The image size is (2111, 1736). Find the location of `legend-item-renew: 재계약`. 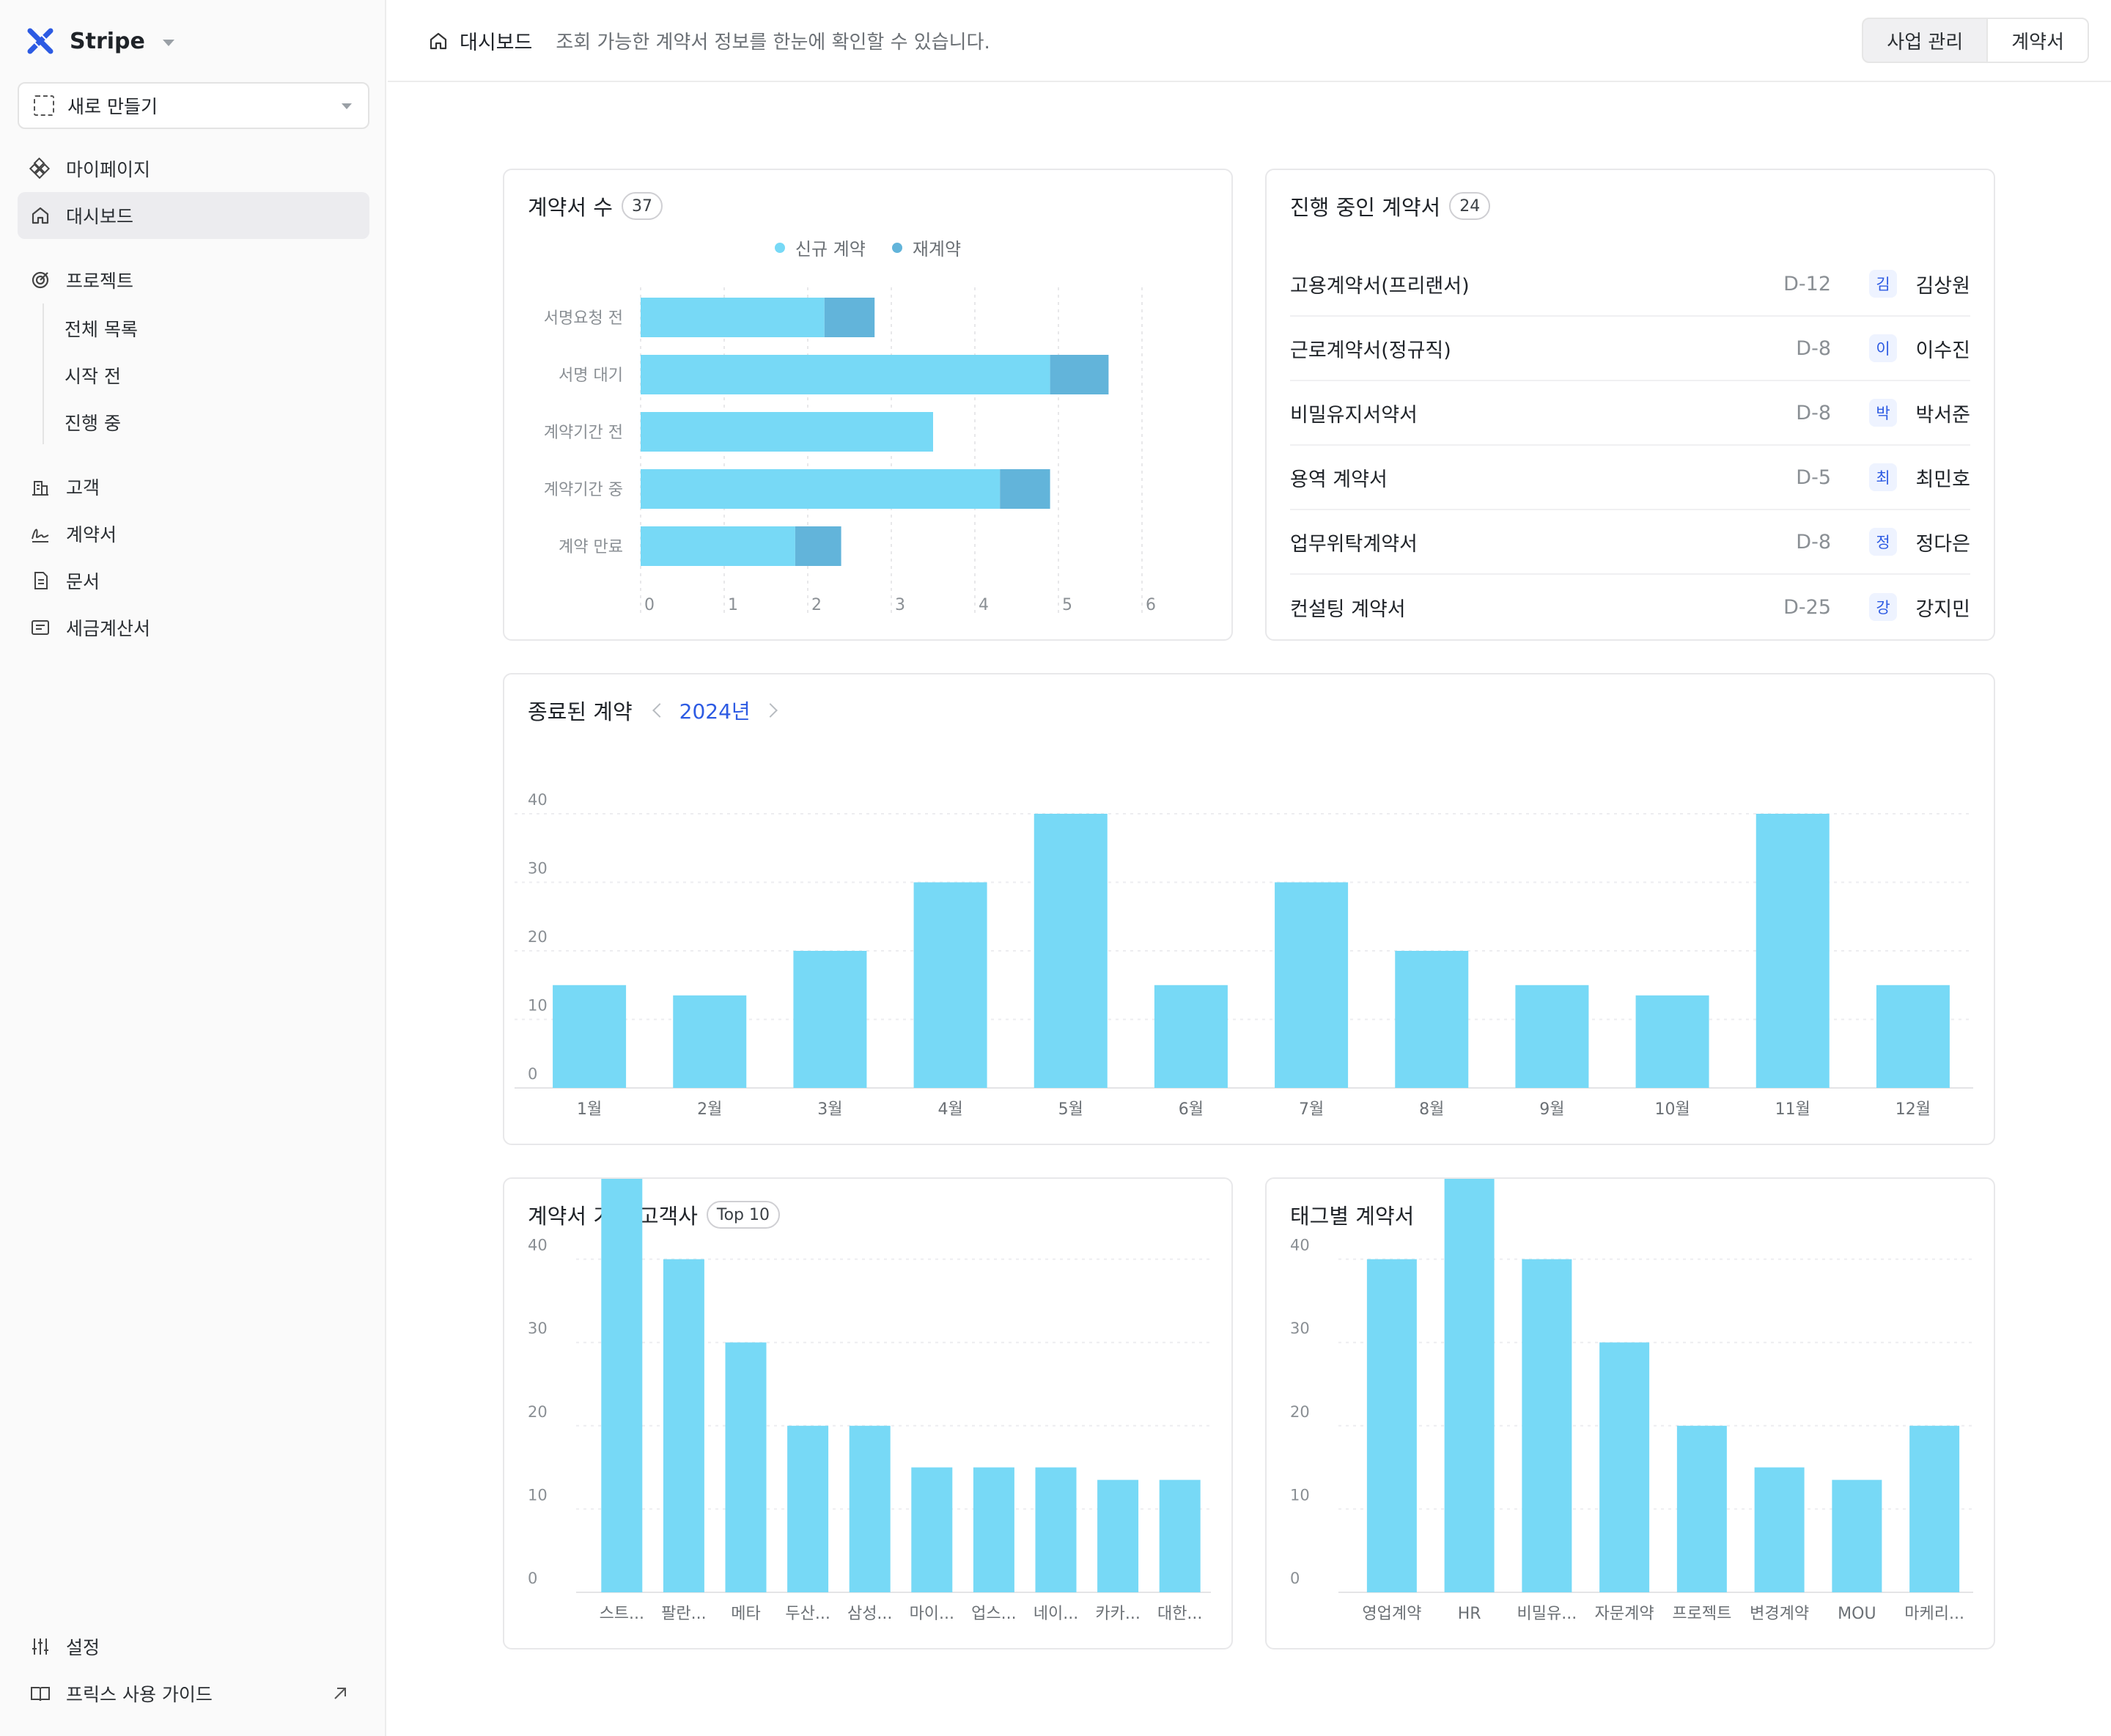

legend-item-renew: 재계약 is located at coordinates (926, 247).